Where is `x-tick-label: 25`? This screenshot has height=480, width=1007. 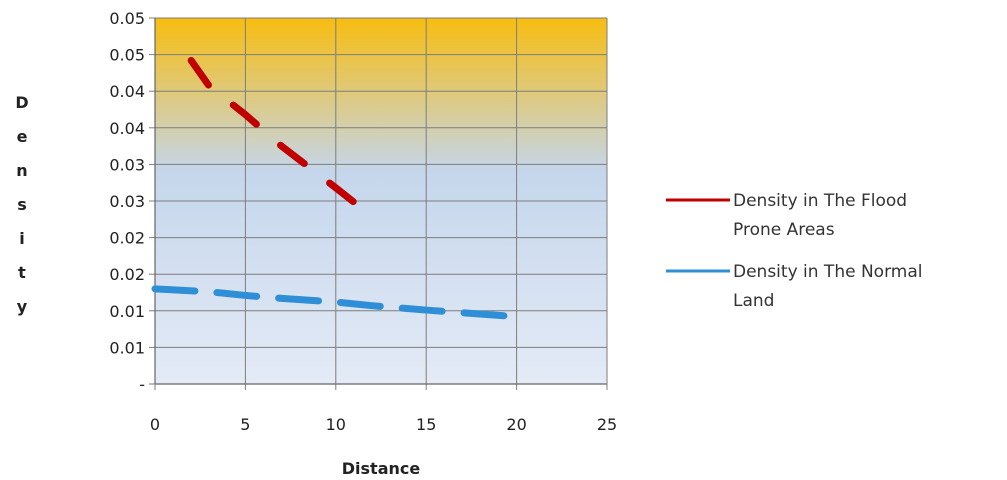 x-tick-label: 25 is located at coordinates (607, 424).